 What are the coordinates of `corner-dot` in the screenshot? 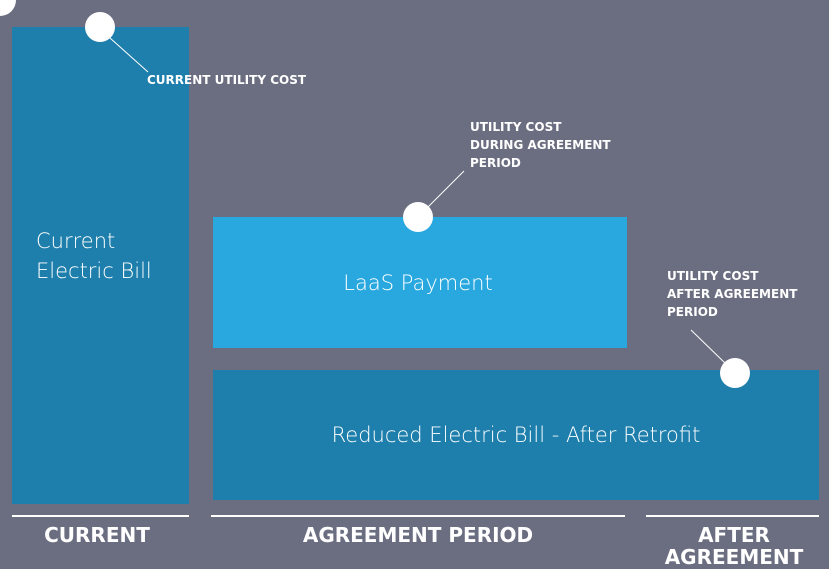 It's located at (8, 8).